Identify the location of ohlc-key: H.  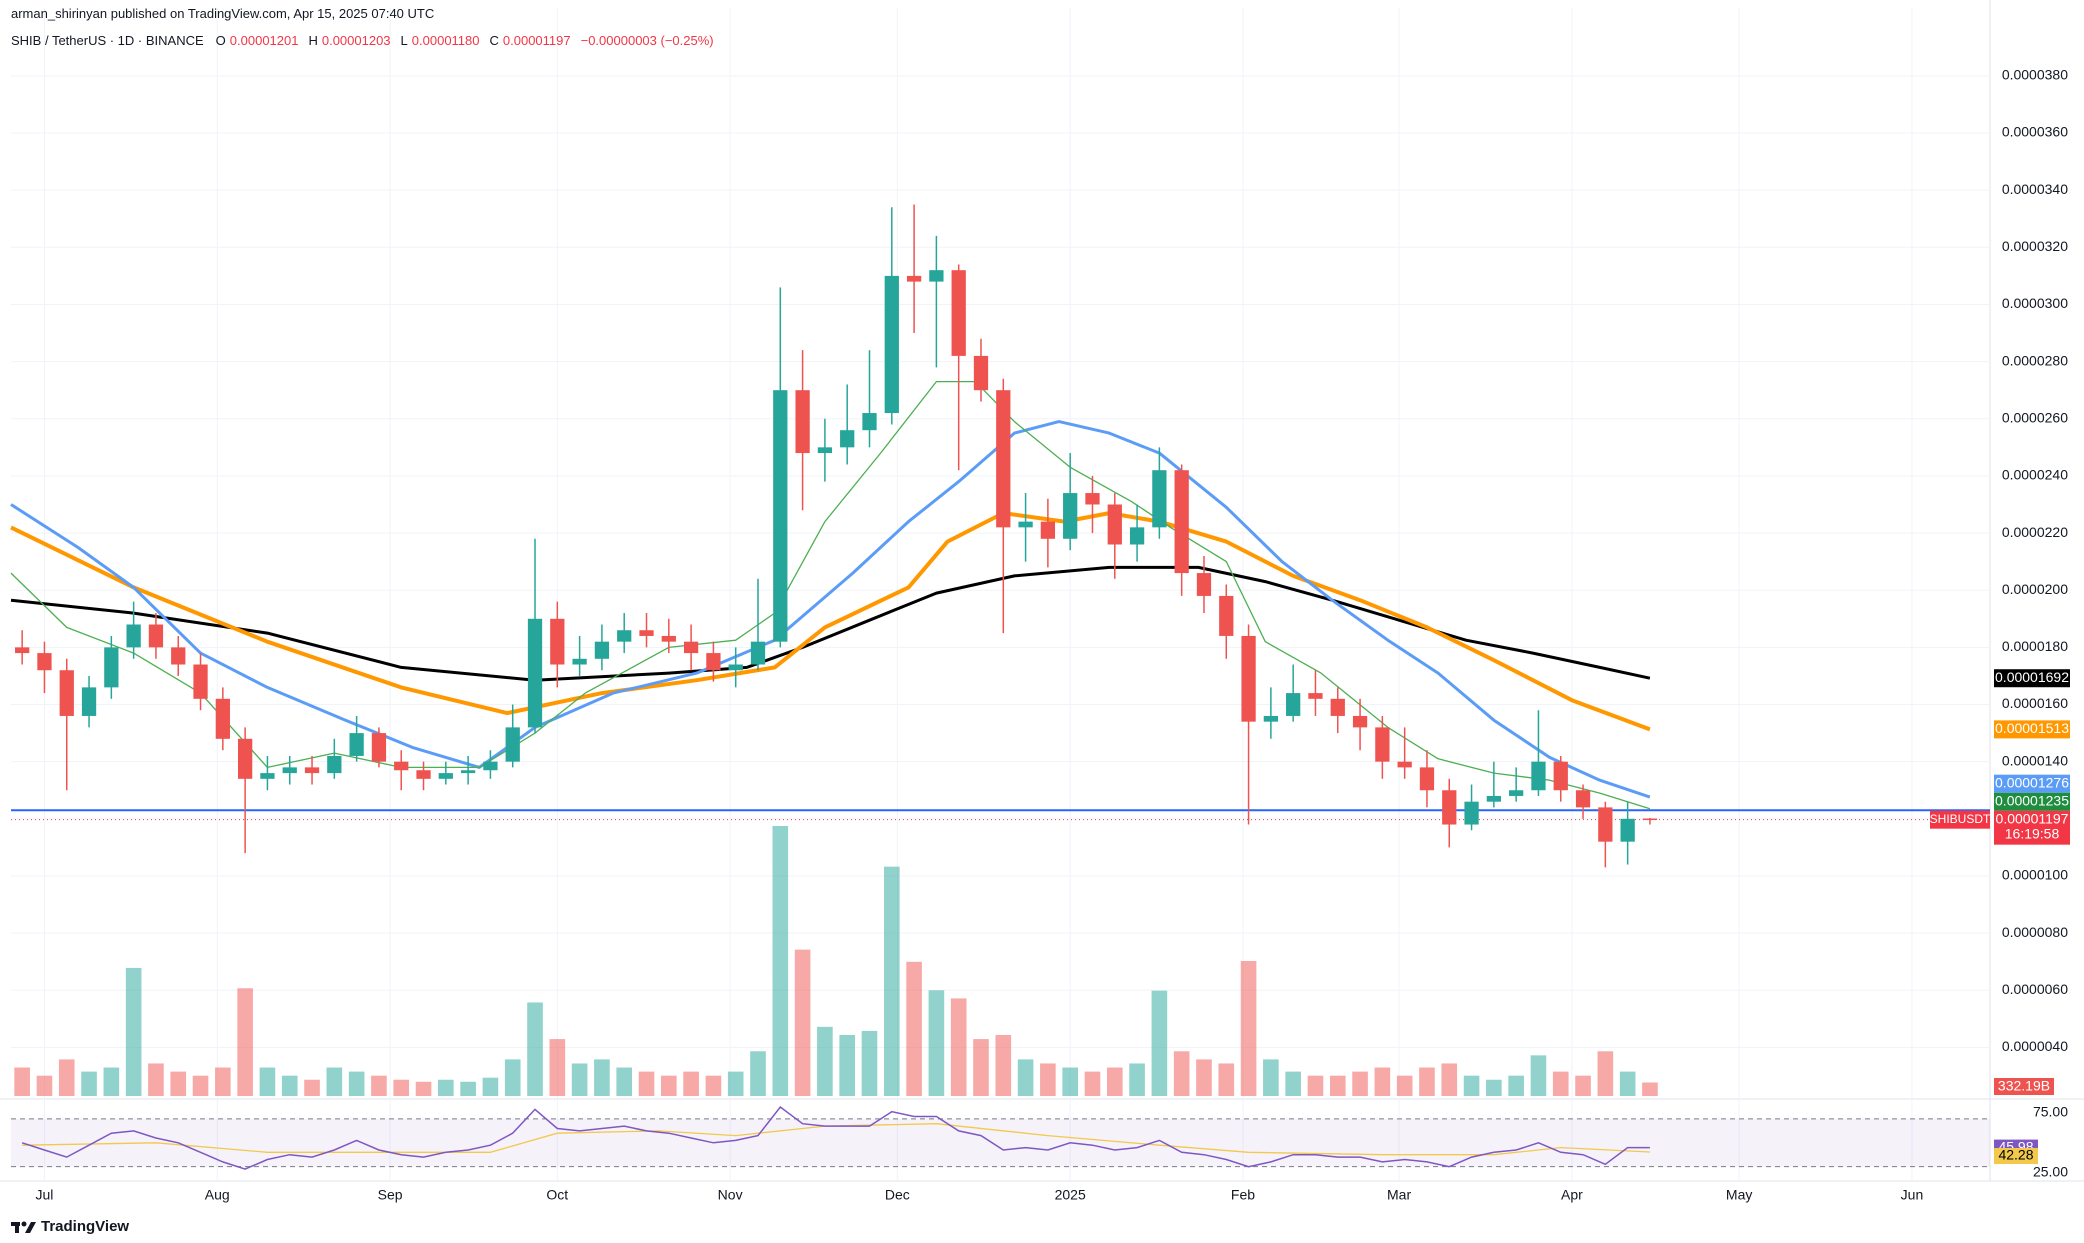
(313, 40).